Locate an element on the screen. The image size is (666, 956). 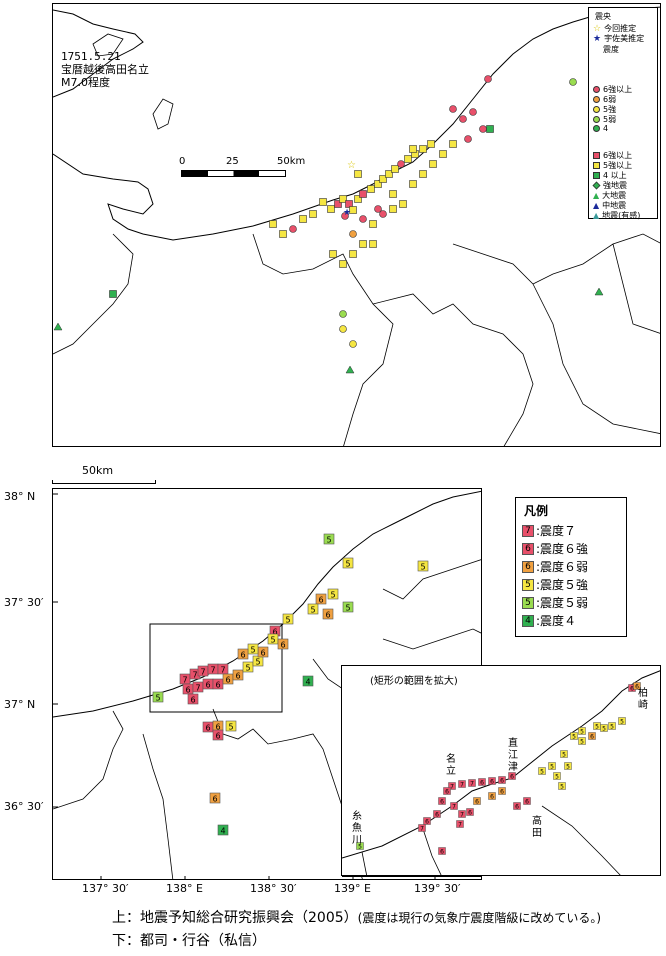
legend-label: 大地震 is located at coordinates (614, 195).